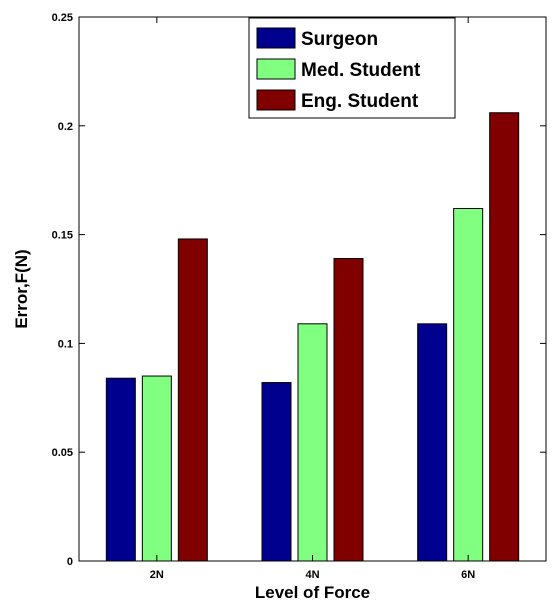 The width and height of the screenshot is (557, 605). Describe the element at coordinates (361, 70) in the screenshot. I see `legend-label: Med. Student` at that location.